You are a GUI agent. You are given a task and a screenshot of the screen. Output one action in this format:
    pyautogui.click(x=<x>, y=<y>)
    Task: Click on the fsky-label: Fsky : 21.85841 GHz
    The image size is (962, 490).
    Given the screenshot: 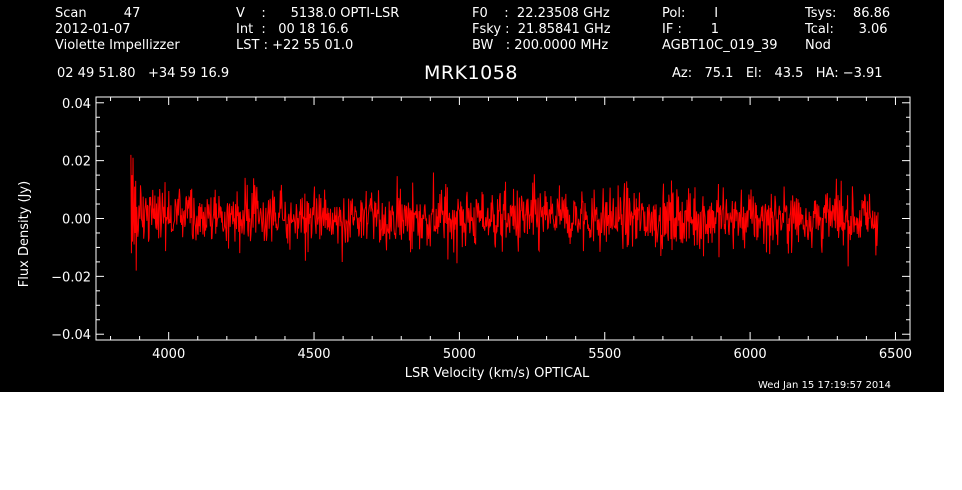 What is the action you would take?
    pyautogui.click(x=541, y=29)
    